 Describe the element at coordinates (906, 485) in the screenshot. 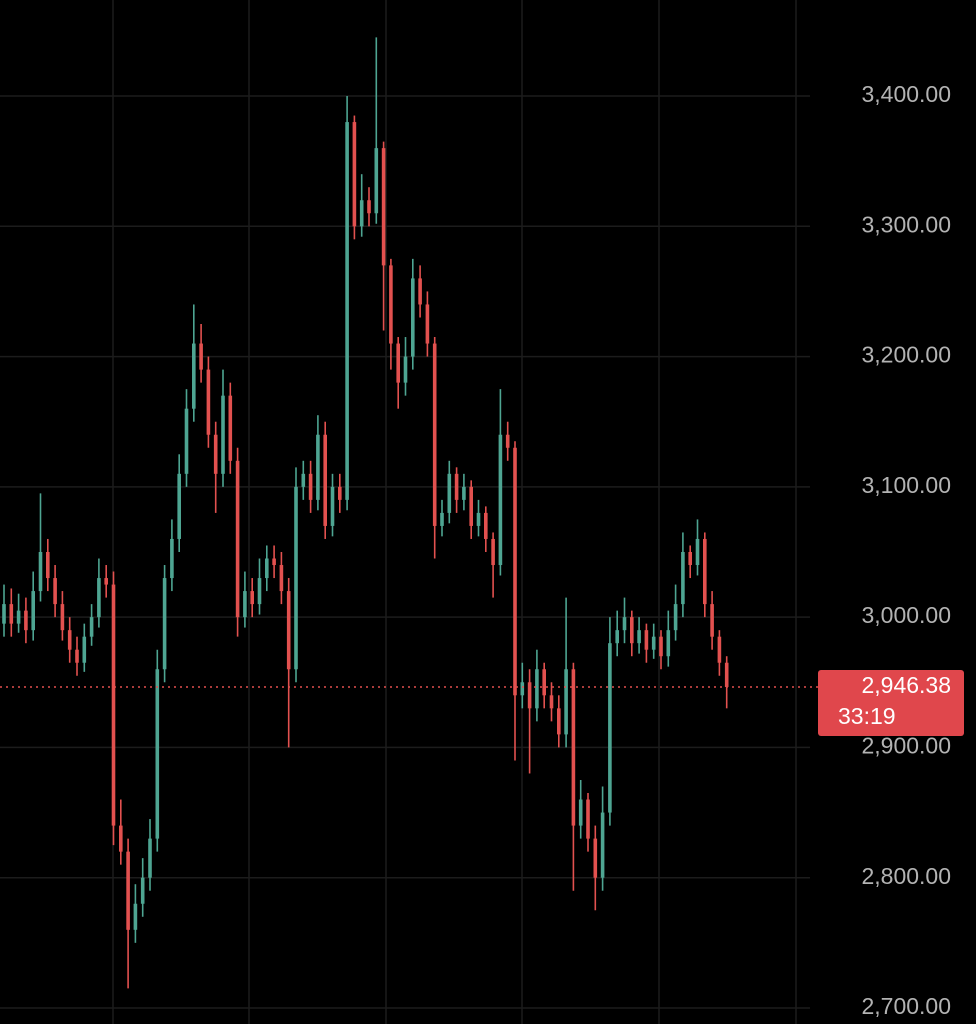

I see `y-tick-label: 3,100.00` at that location.